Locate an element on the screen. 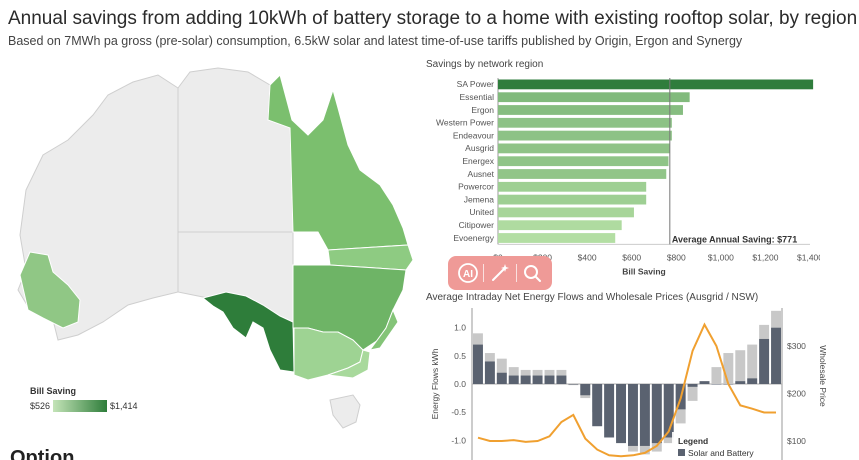 Image resolution: width=859 pixels, height=460 pixels. floating-toolbar: AI is located at coordinates (500, 273).